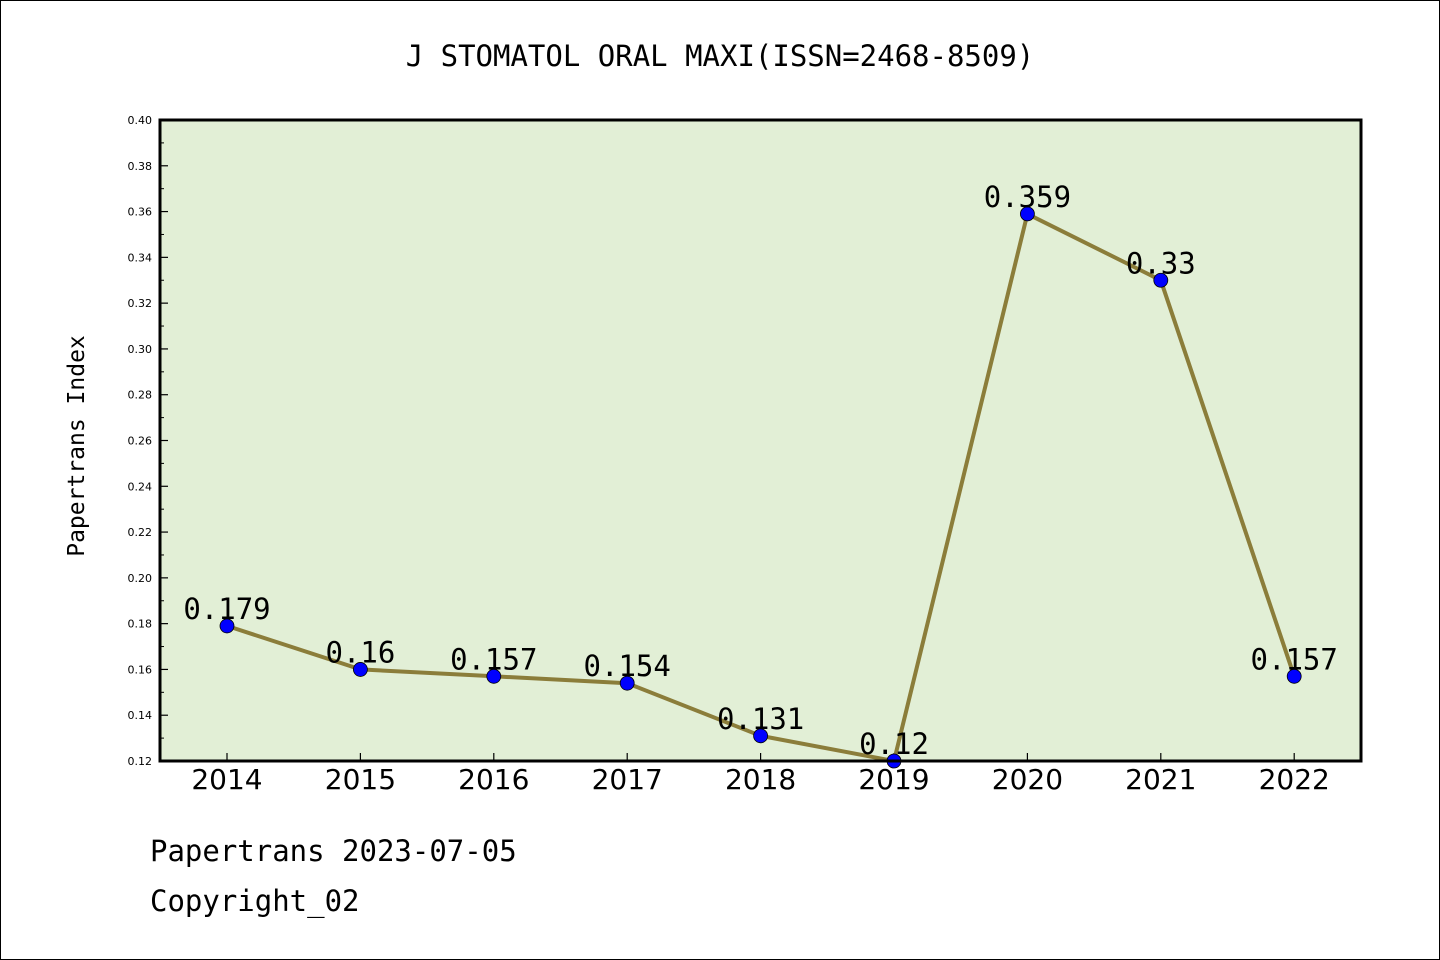  Describe the element at coordinates (893, 779) in the screenshot. I see `x-tick-label: 2019` at that location.